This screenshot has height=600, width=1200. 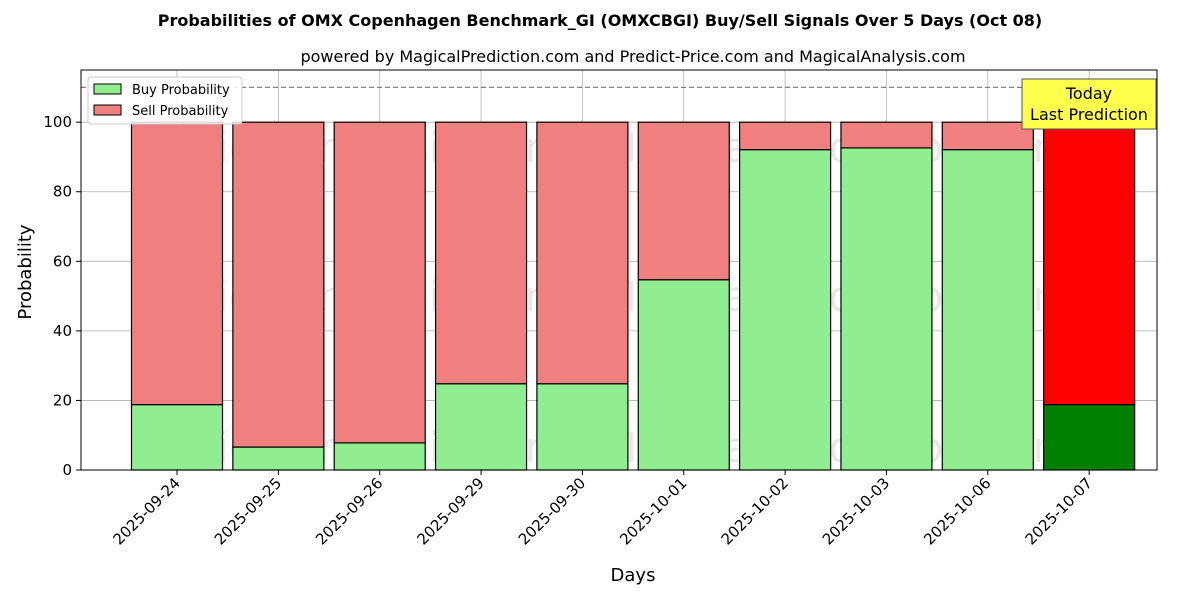 I want to click on legend: Buy Probability Sell Probability, so click(x=165, y=100).